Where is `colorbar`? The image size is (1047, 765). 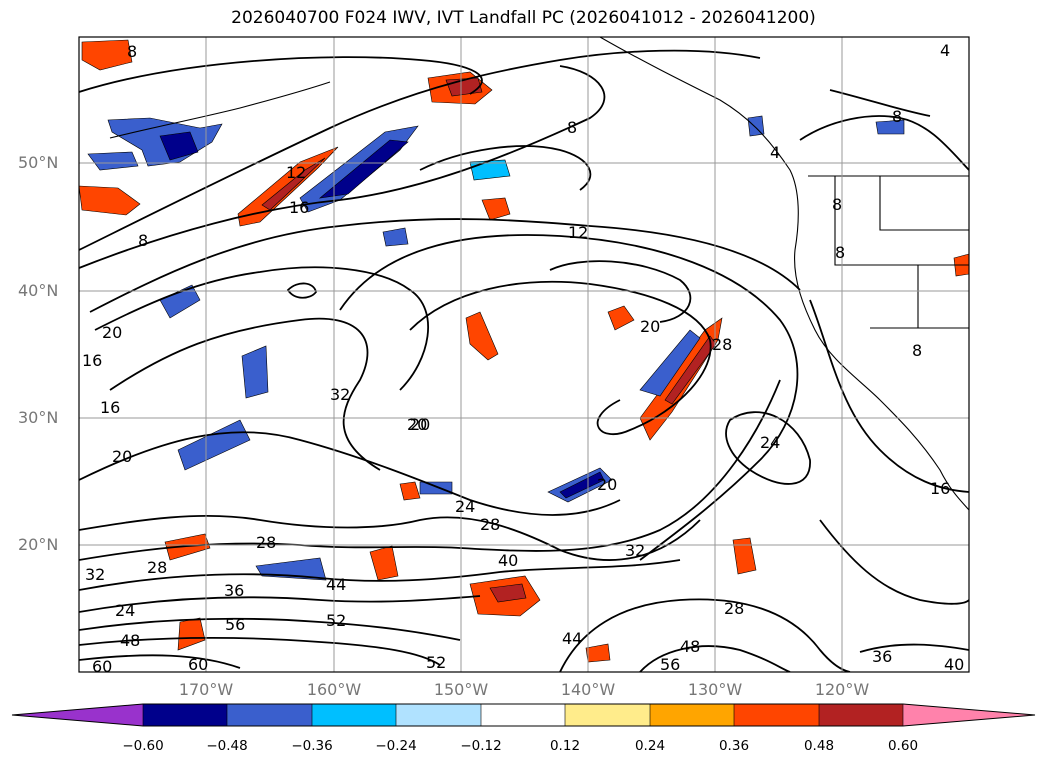 colorbar is located at coordinates (523, 715).